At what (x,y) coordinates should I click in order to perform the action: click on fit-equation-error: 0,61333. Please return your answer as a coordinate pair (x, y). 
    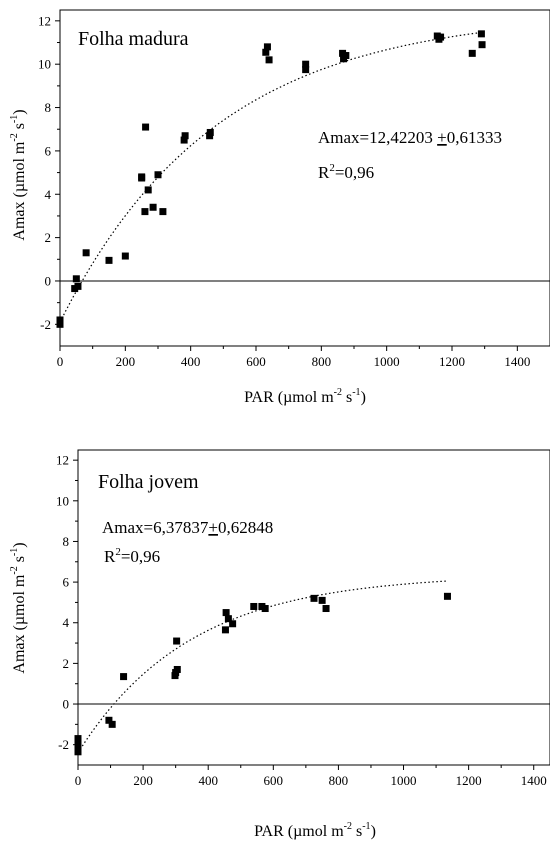
    Looking at the image, I should click on (474, 137).